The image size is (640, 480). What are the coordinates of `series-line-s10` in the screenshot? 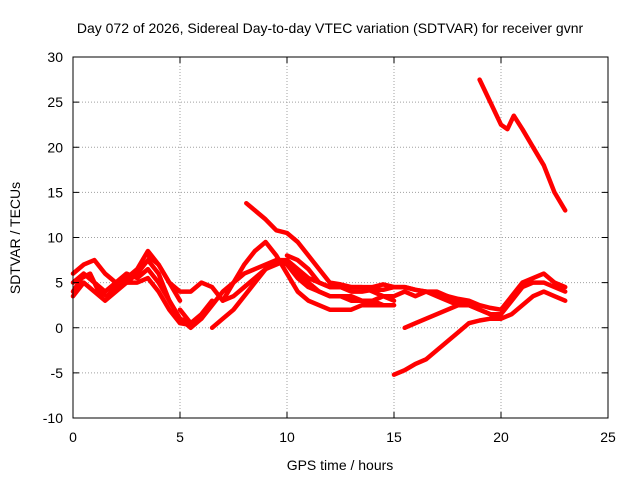 It's located at (426, 282).